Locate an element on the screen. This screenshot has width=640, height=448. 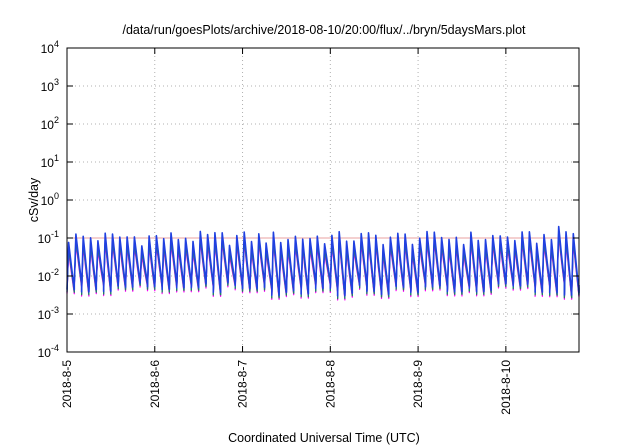
x-tick-label: 2018-8-6 is located at coordinates (155, 384).